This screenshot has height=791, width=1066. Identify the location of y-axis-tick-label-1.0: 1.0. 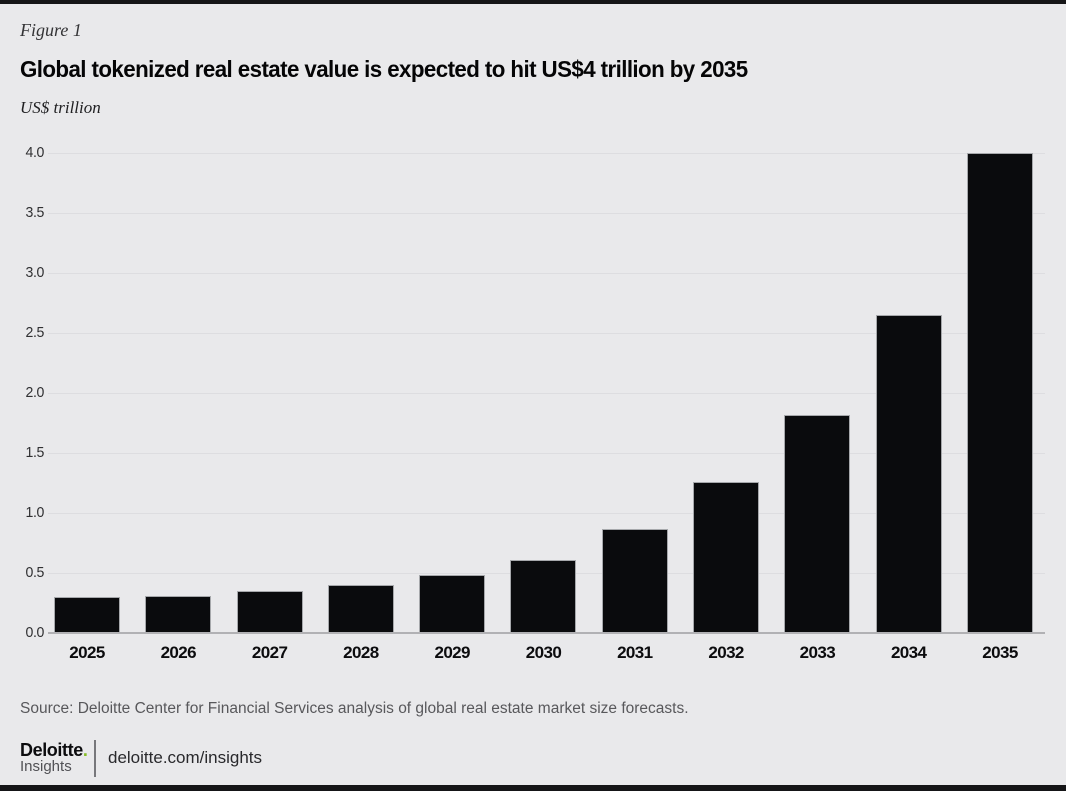
(35, 512).